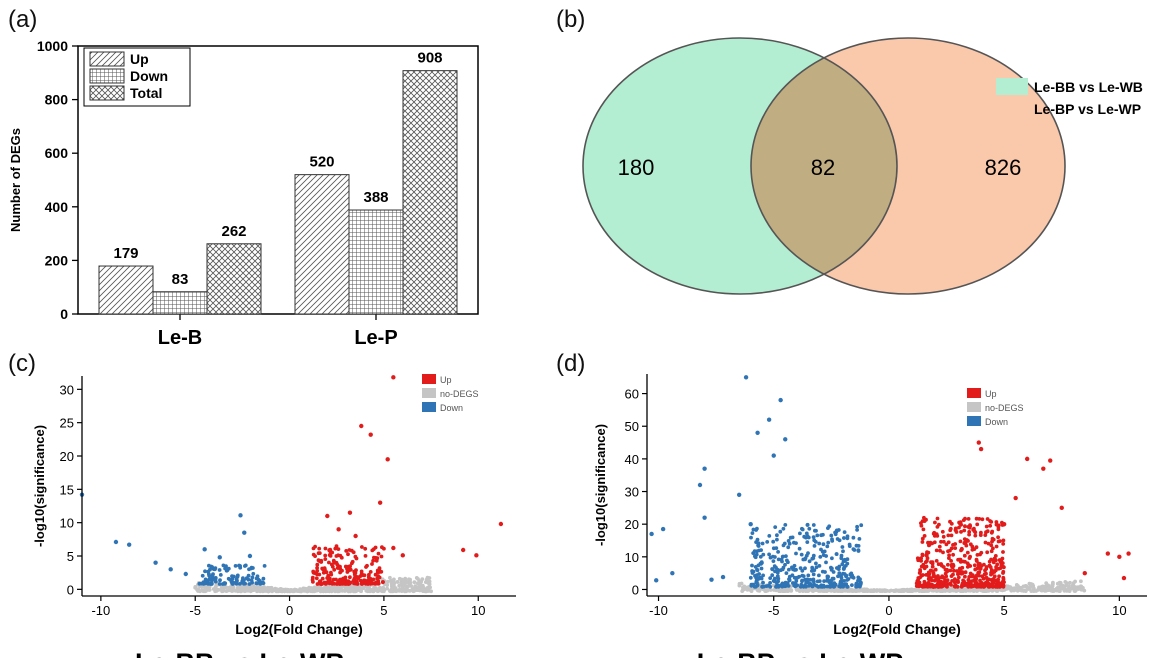 The width and height of the screenshot is (1170, 660). What do you see at coordinates (1012, 108) in the screenshot?
I see `venn-legend-swatch-right` at bounding box center [1012, 108].